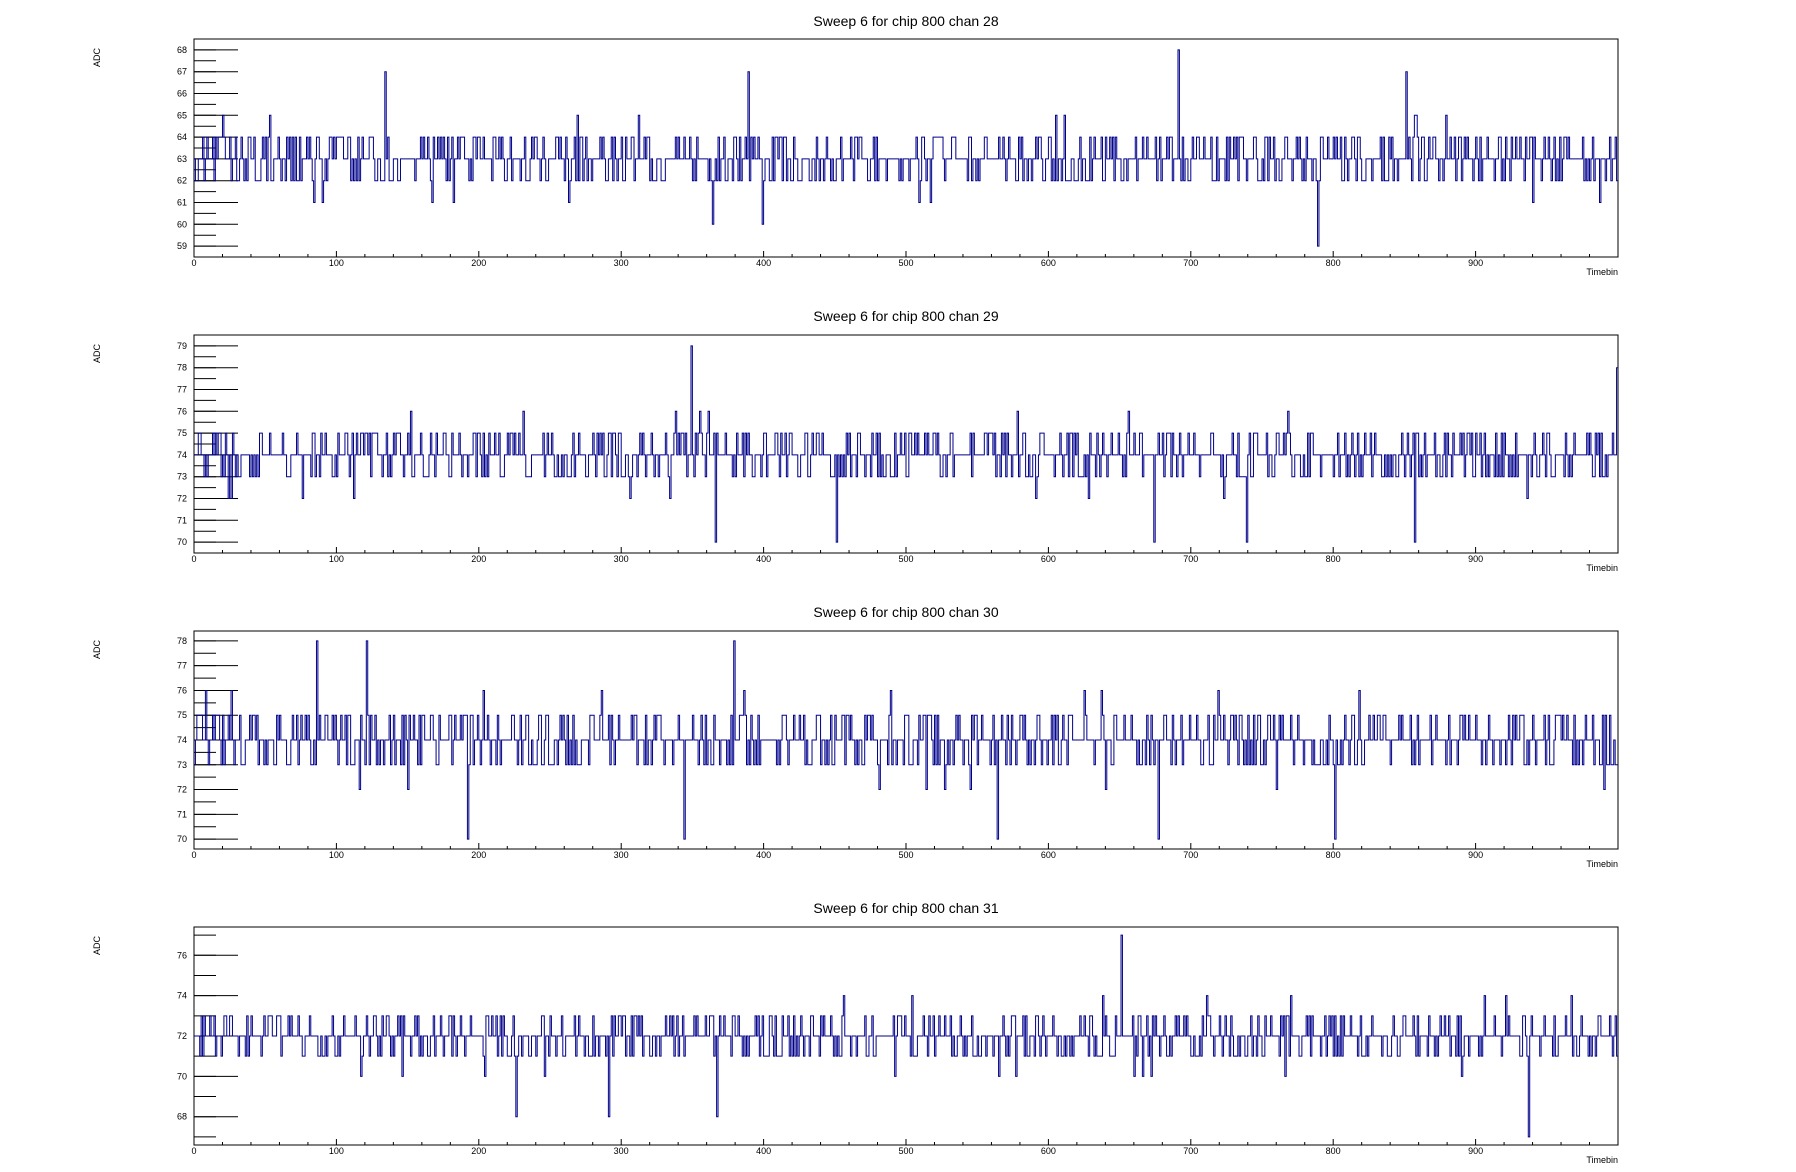 This screenshot has height=1172, width=1796. I want to click on y-tick-label: 67, so click(182, 72).